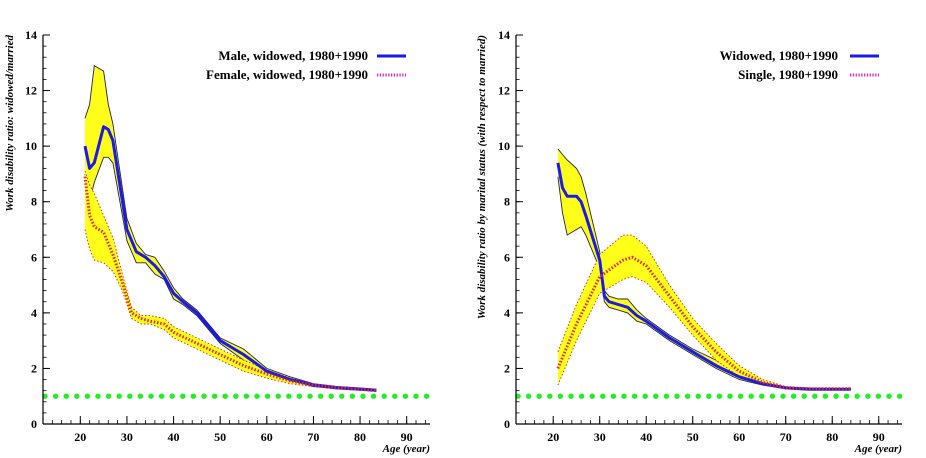 Image resolution: width=926 pixels, height=458 pixels. Describe the element at coordinates (879, 437) in the screenshot. I see `x-tick-label: 90` at that location.